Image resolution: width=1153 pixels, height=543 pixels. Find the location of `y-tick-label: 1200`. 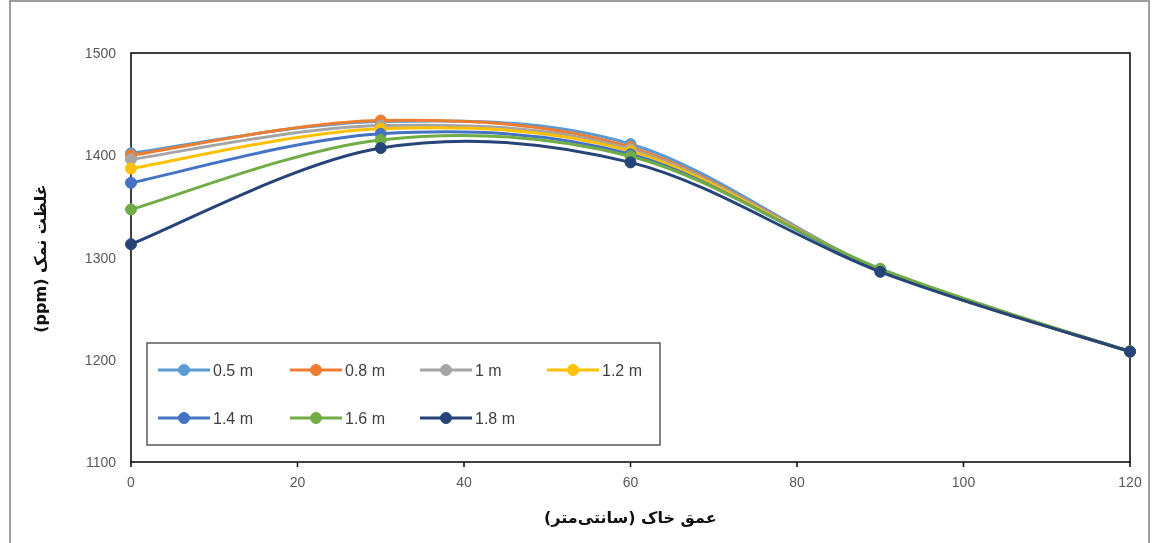

y-tick-label: 1200 is located at coordinates (100, 359).